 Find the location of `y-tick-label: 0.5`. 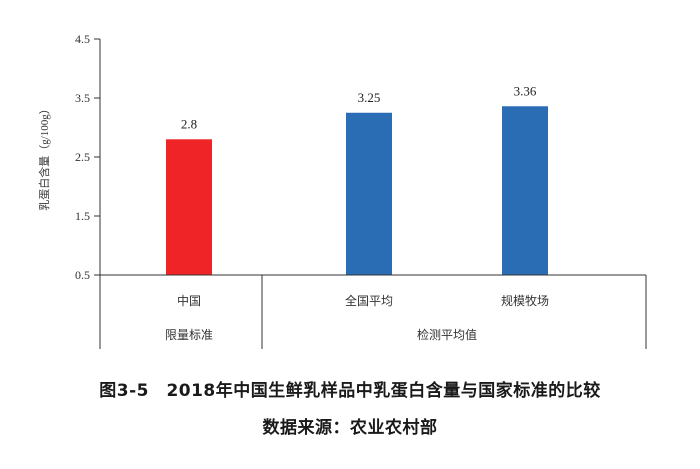

y-tick-label: 0.5 is located at coordinates (82, 275).